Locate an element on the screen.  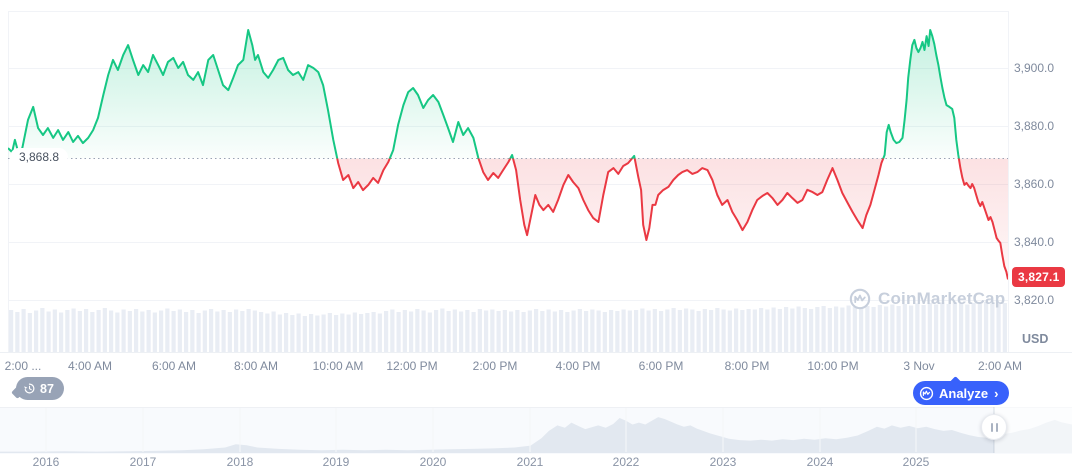
y-axis-tick-label: 3,840.0 is located at coordinates (1034, 242).